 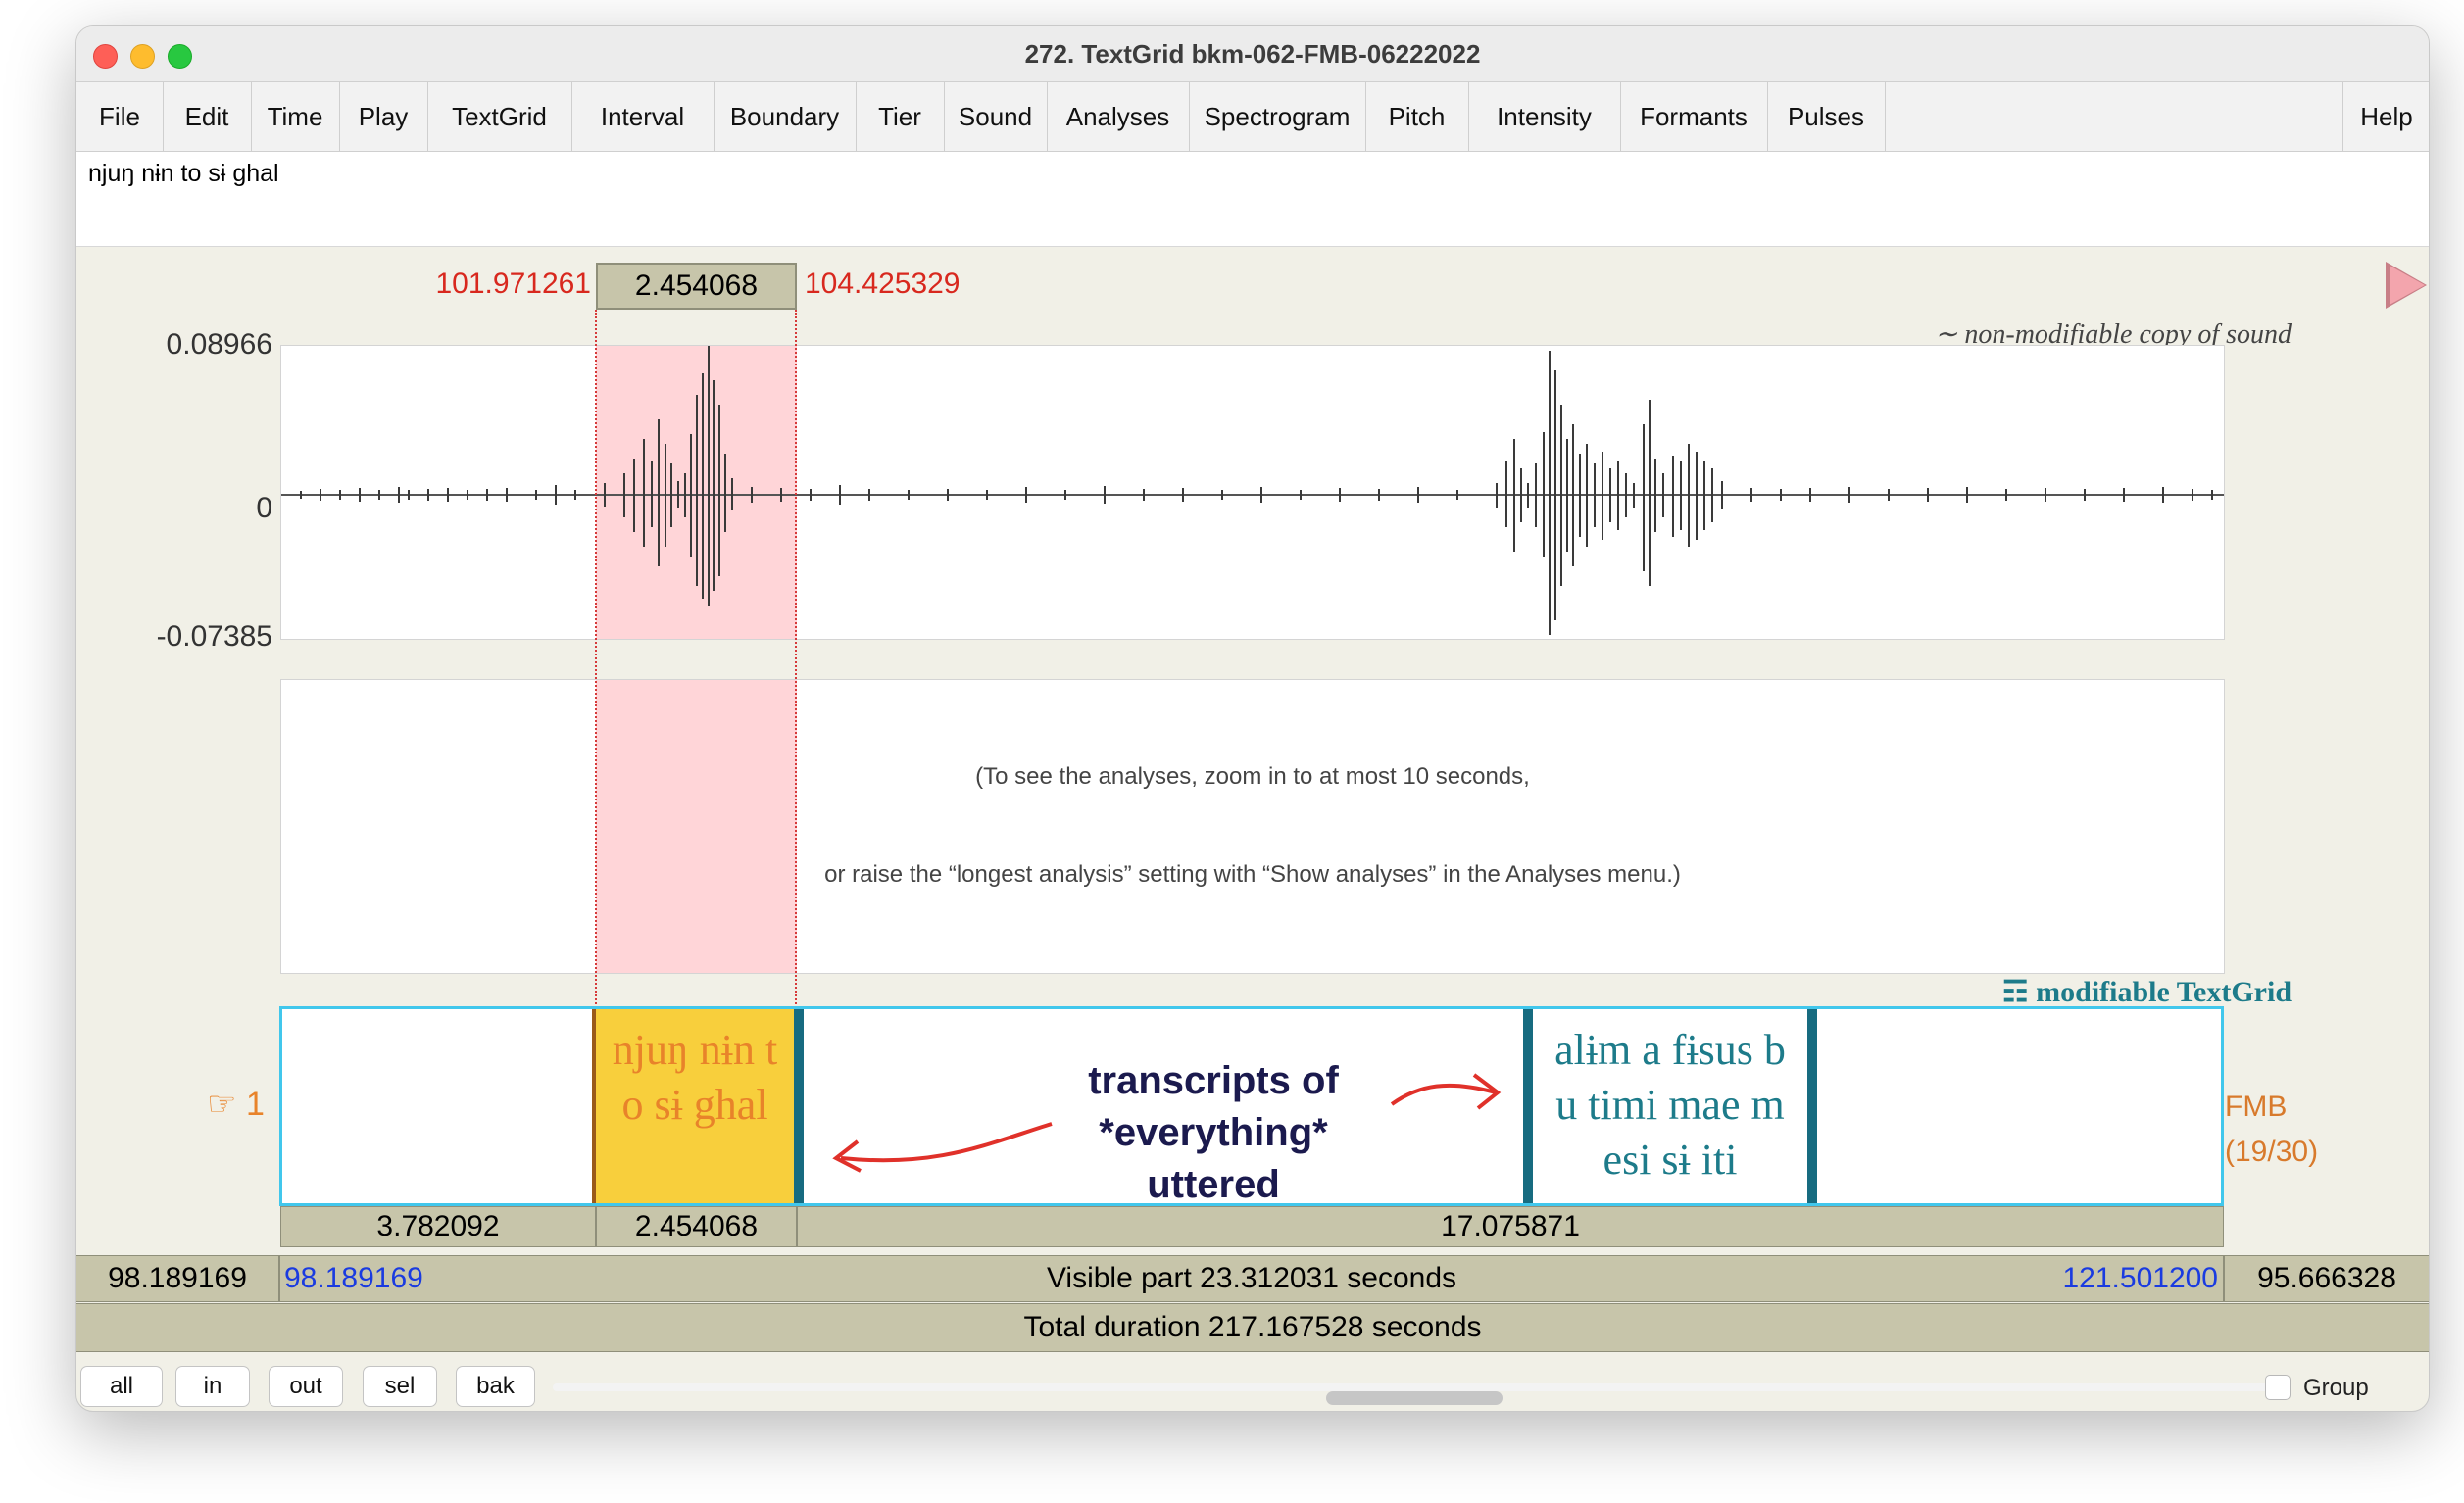 I want to click on menu-textgrid: TextGrid, so click(x=500, y=116).